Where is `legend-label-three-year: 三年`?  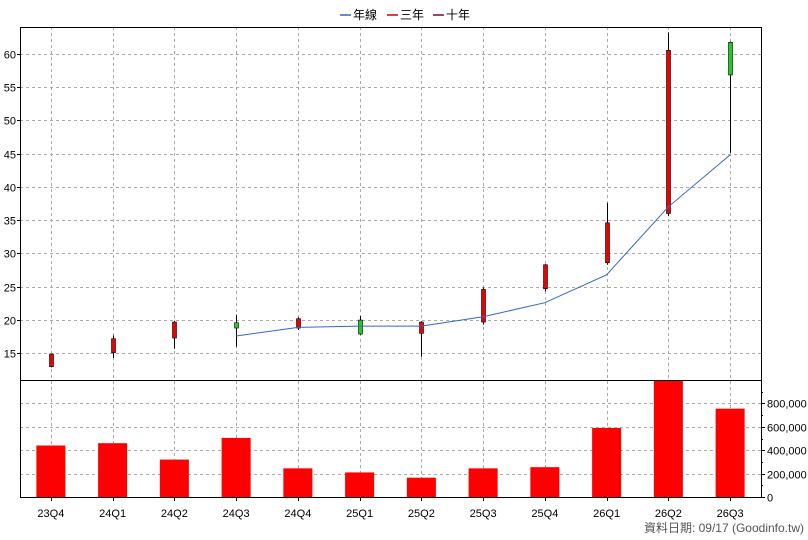
legend-label-three-year: 三年 is located at coordinates (412, 15).